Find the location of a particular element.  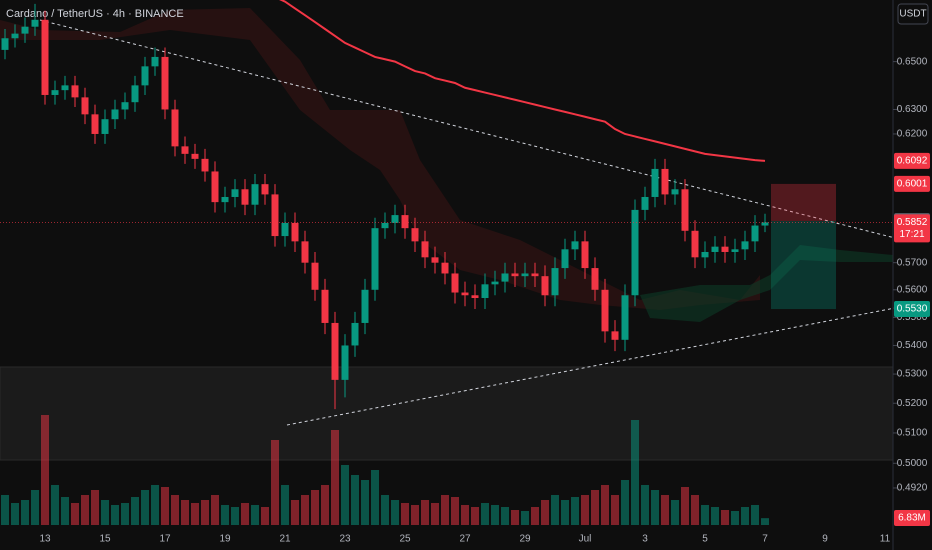

currency-box is located at coordinates (913, 14).